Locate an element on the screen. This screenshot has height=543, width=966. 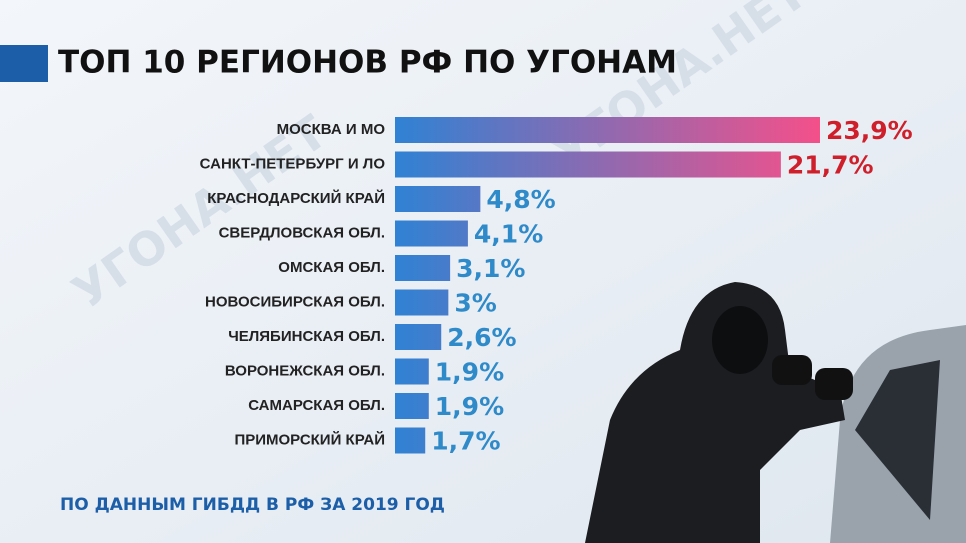
value-label: 2,6% is located at coordinates (481, 337).